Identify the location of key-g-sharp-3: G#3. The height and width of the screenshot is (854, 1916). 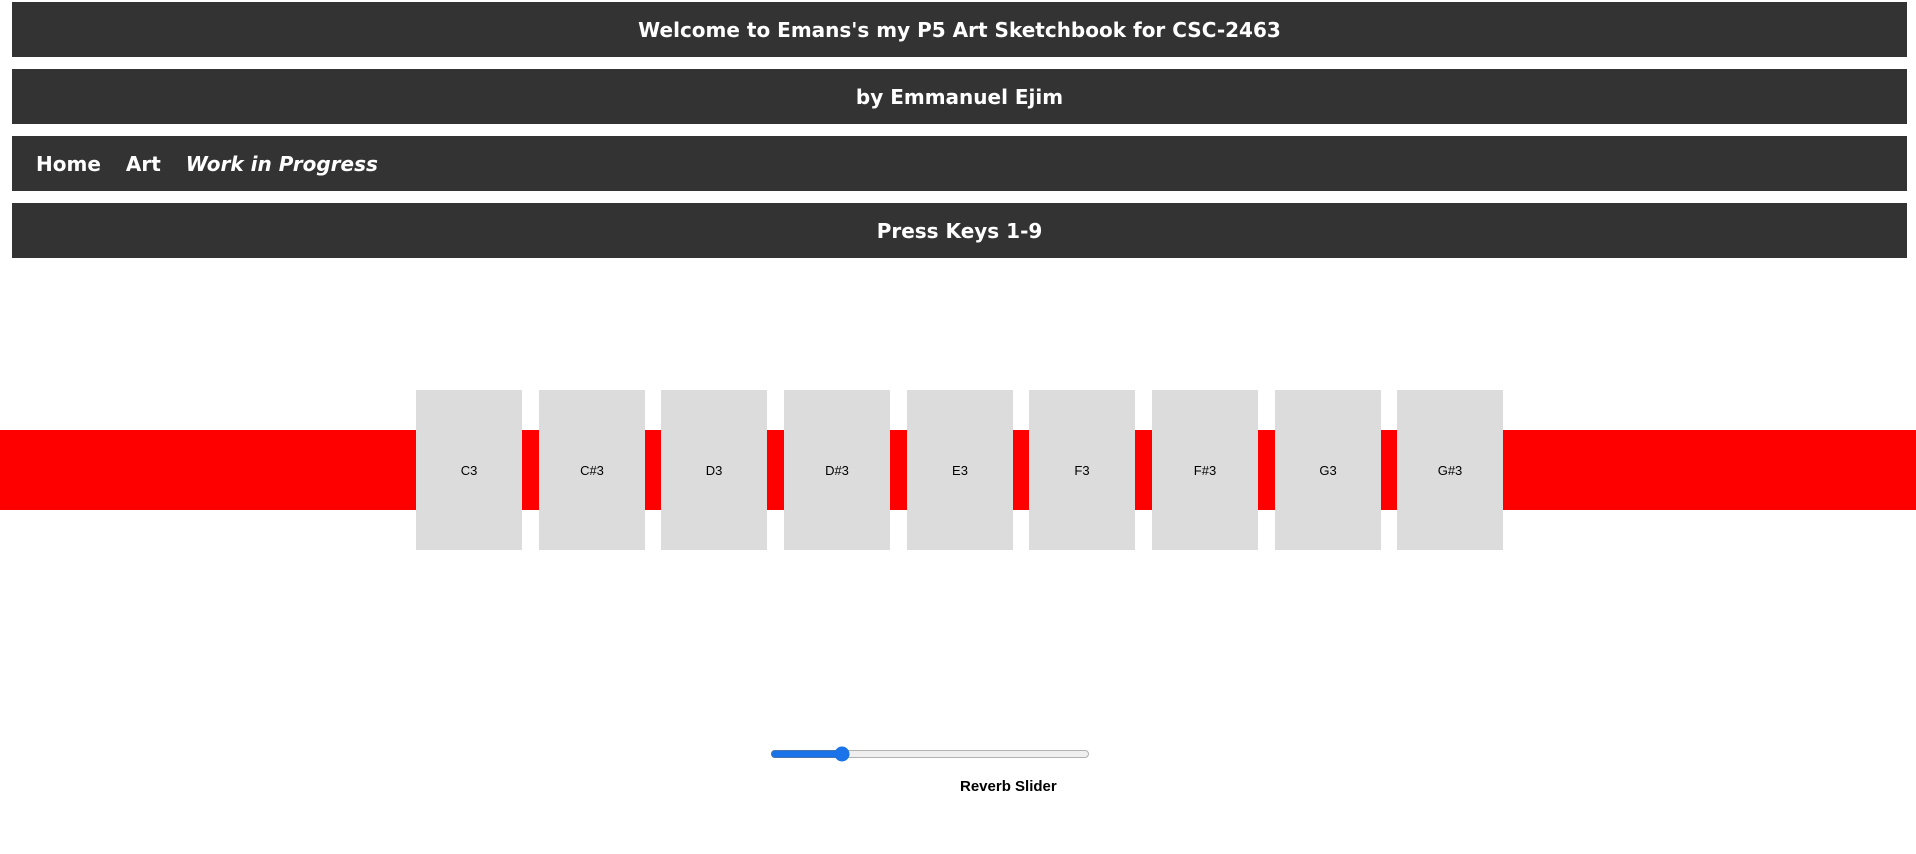
(1450, 470).